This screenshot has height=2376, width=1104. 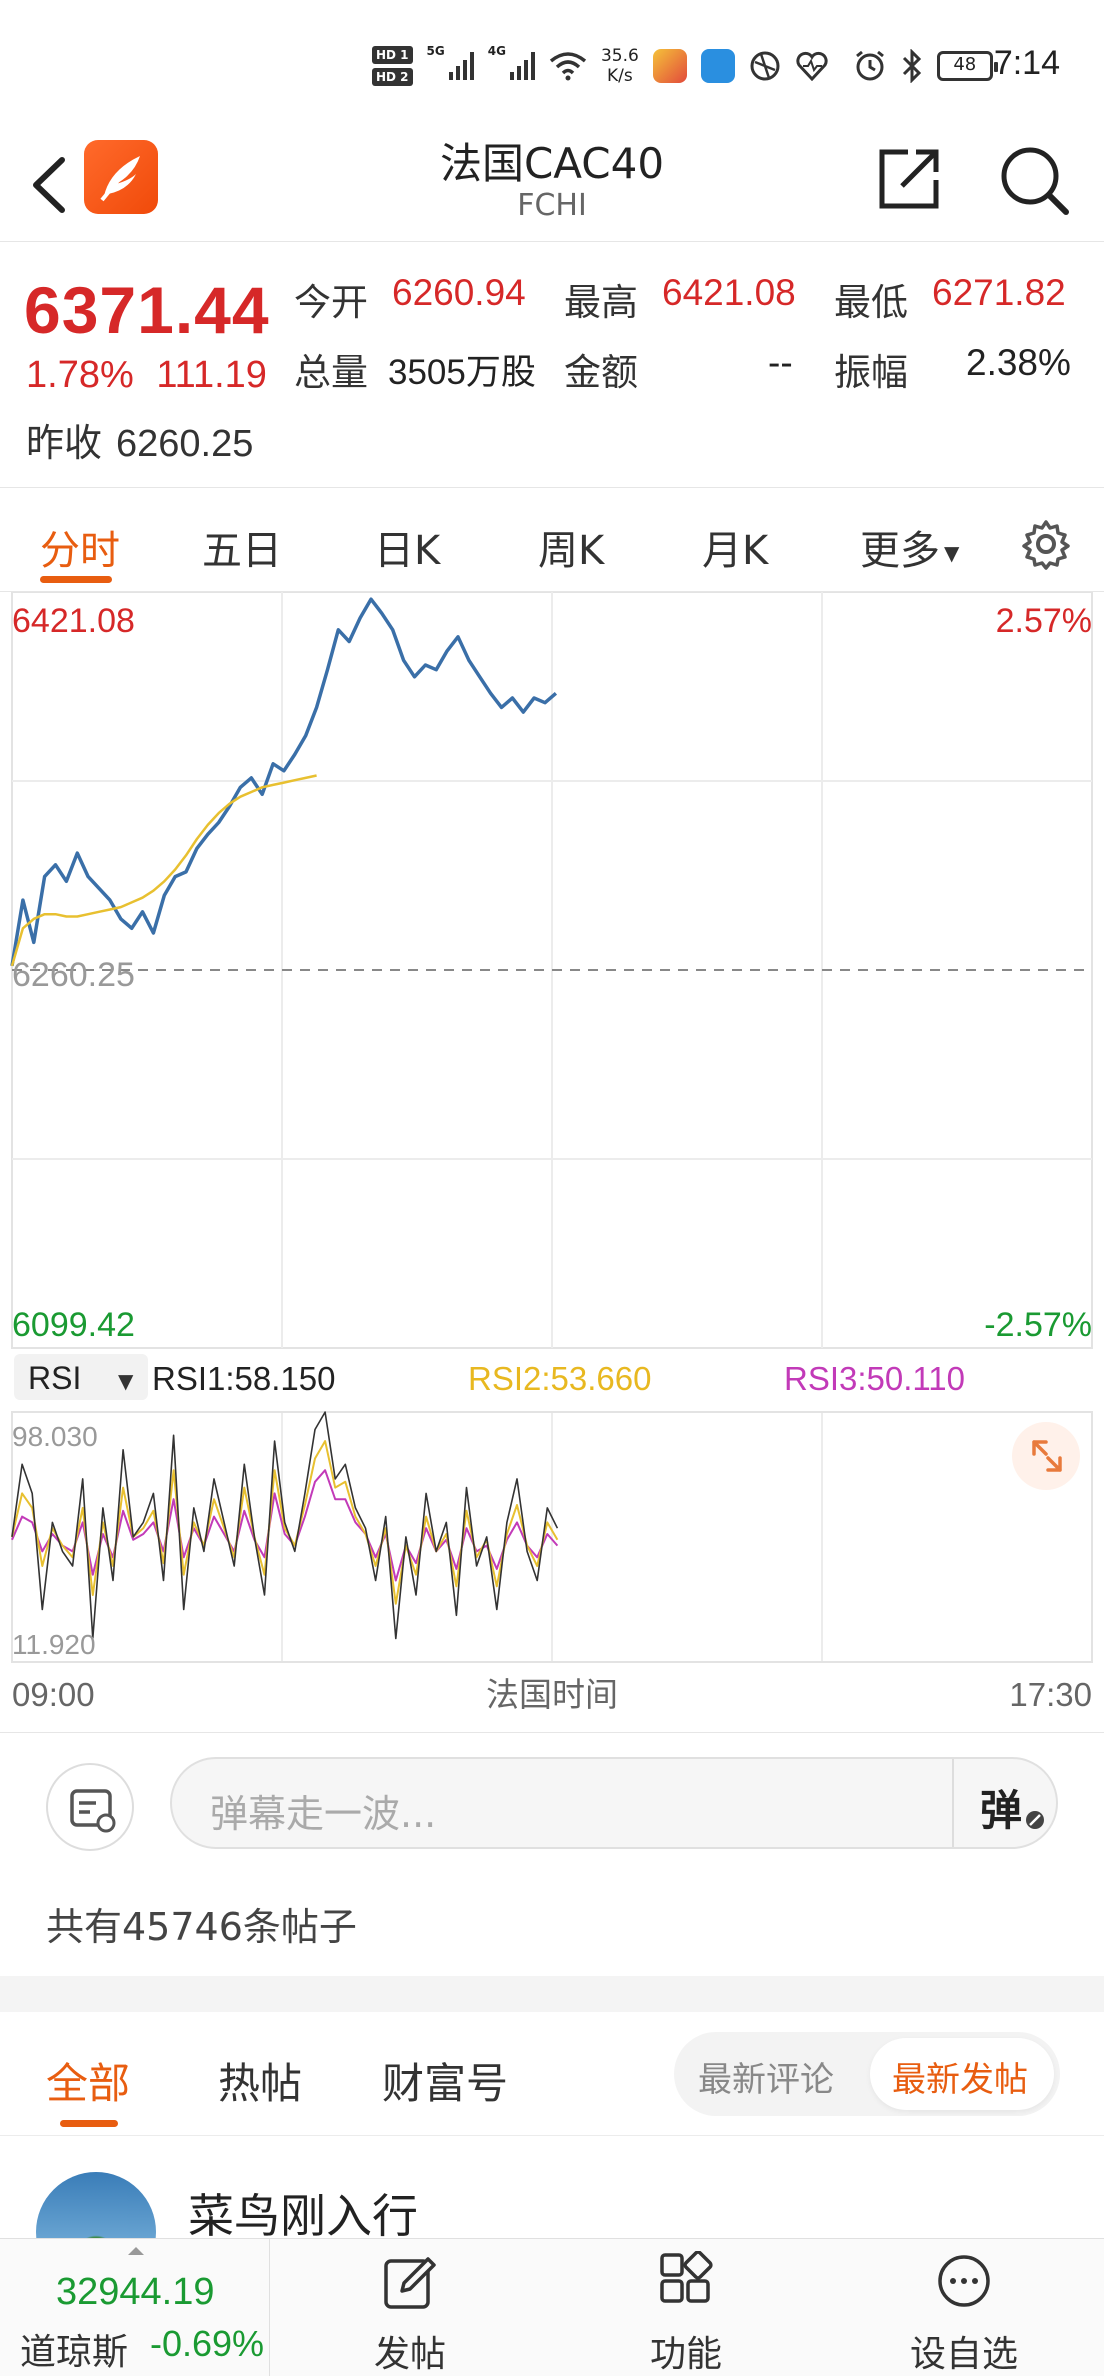 I want to click on price-change: 1.78% 111.19, so click(x=146, y=375).